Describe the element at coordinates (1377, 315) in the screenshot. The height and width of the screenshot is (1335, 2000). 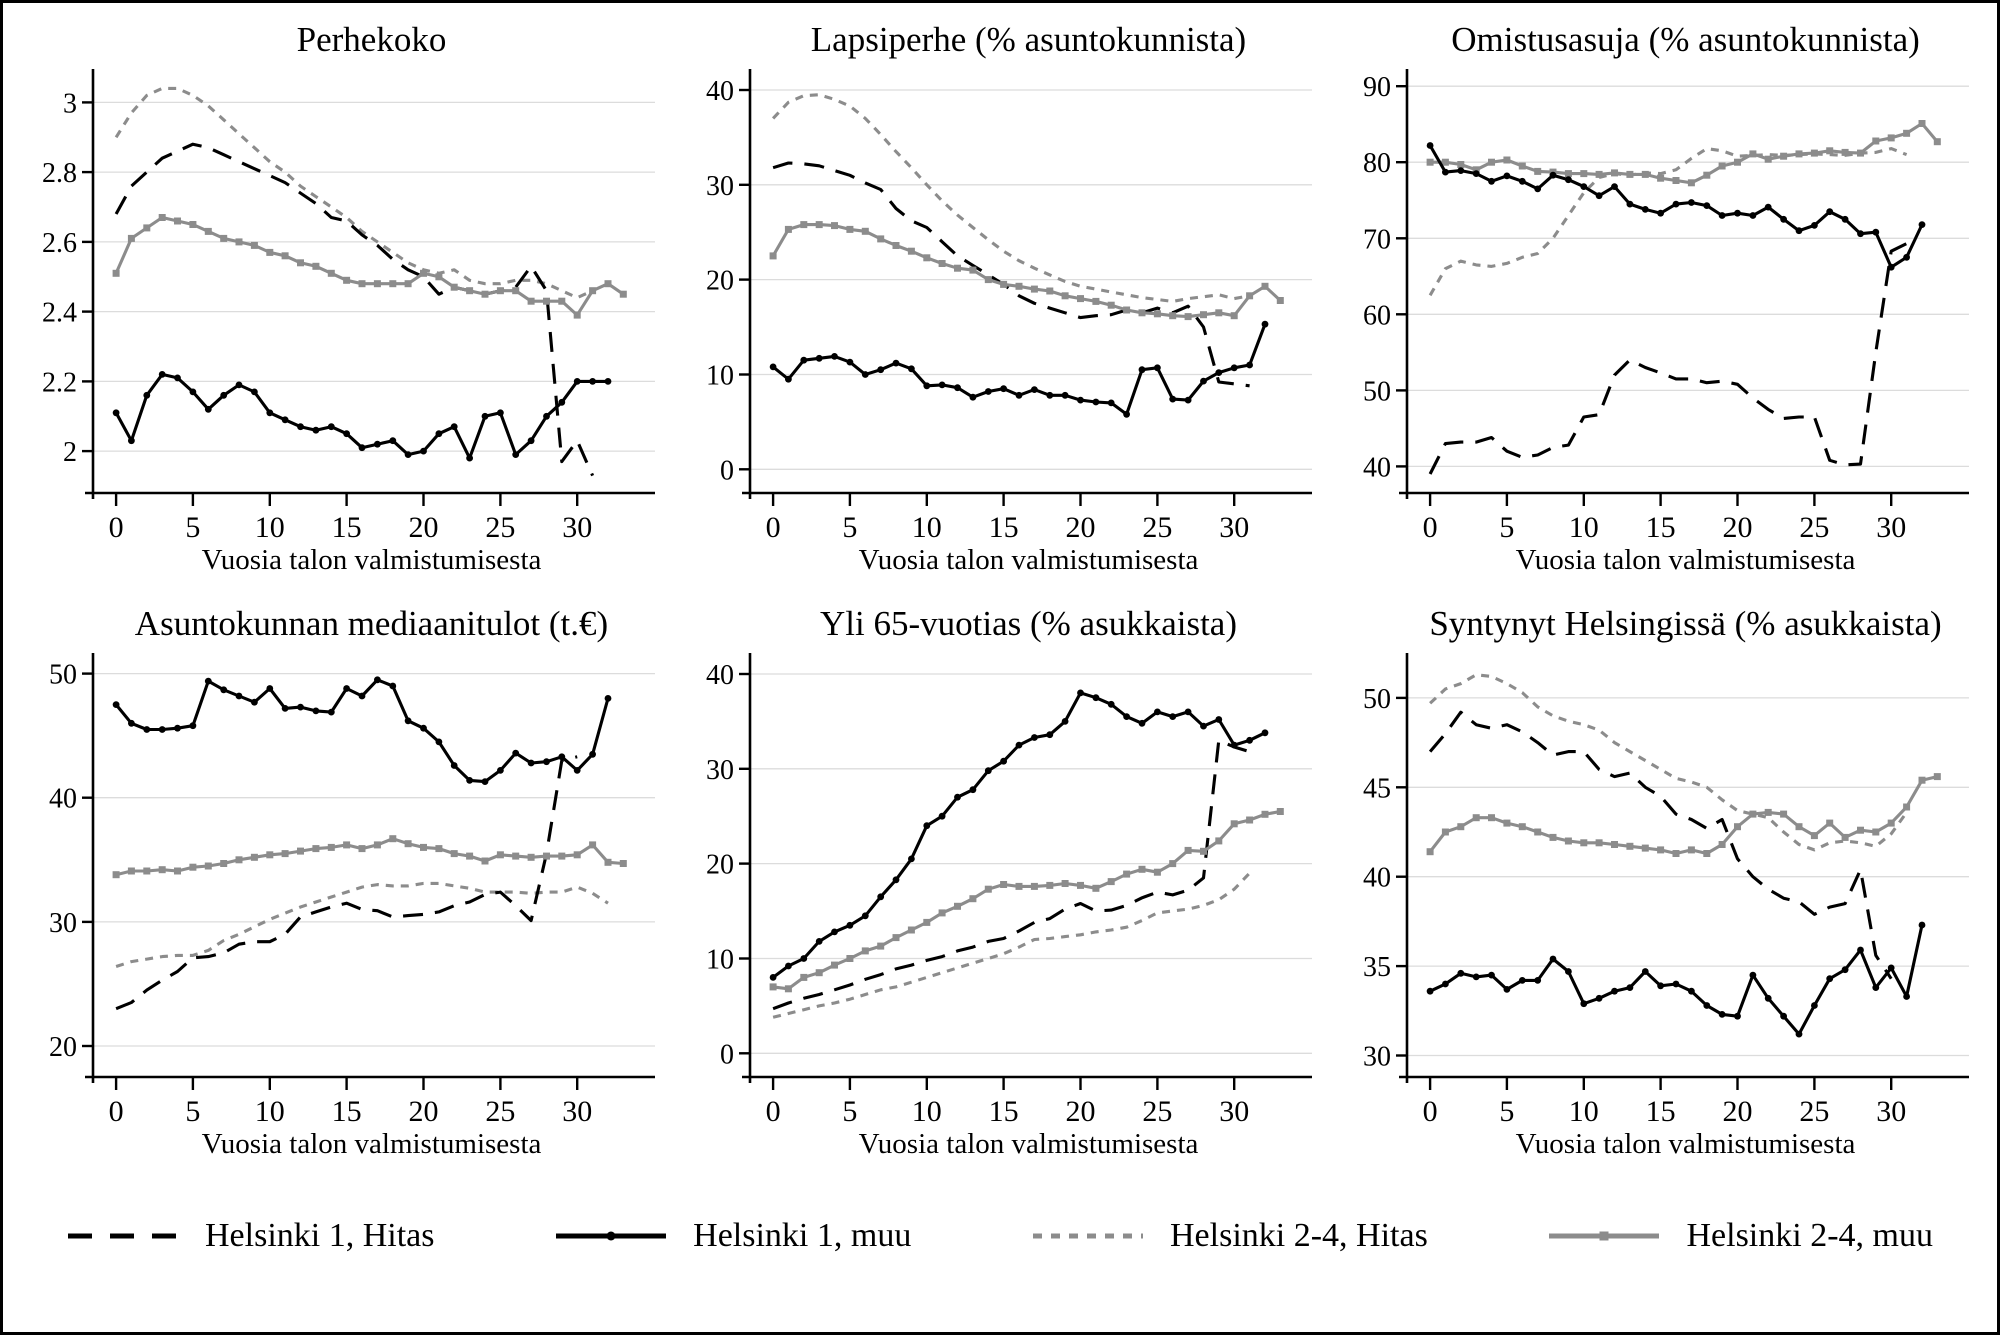
I see `y-tick-label: 60` at that location.